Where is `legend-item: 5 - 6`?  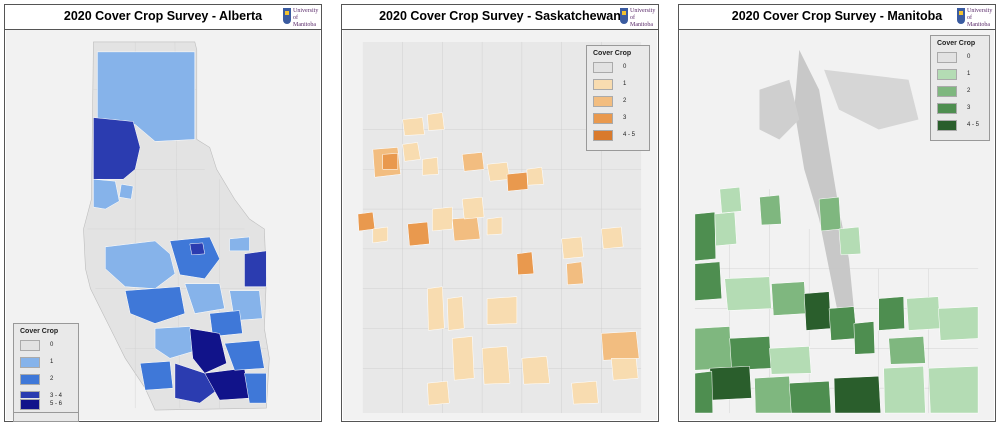 legend-item: 5 - 6 is located at coordinates (46, 405).